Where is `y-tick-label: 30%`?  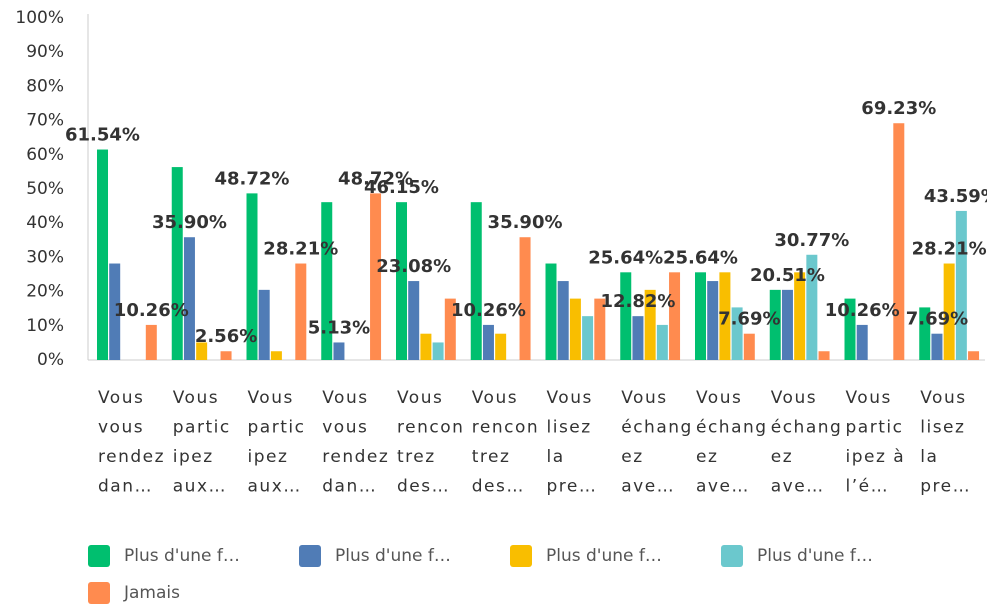 y-tick-label: 30% is located at coordinates (45, 257).